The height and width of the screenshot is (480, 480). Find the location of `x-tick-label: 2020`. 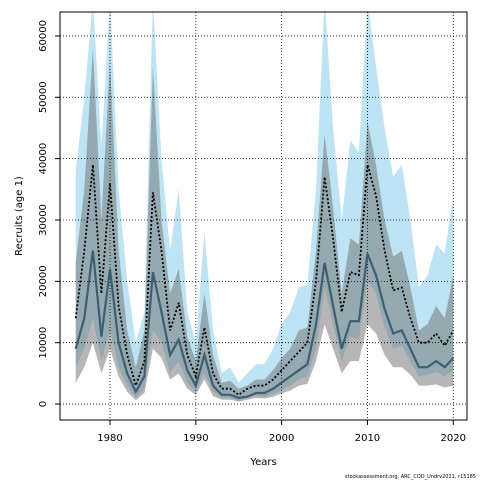

x-tick-label: 2020 is located at coordinates (453, 438).